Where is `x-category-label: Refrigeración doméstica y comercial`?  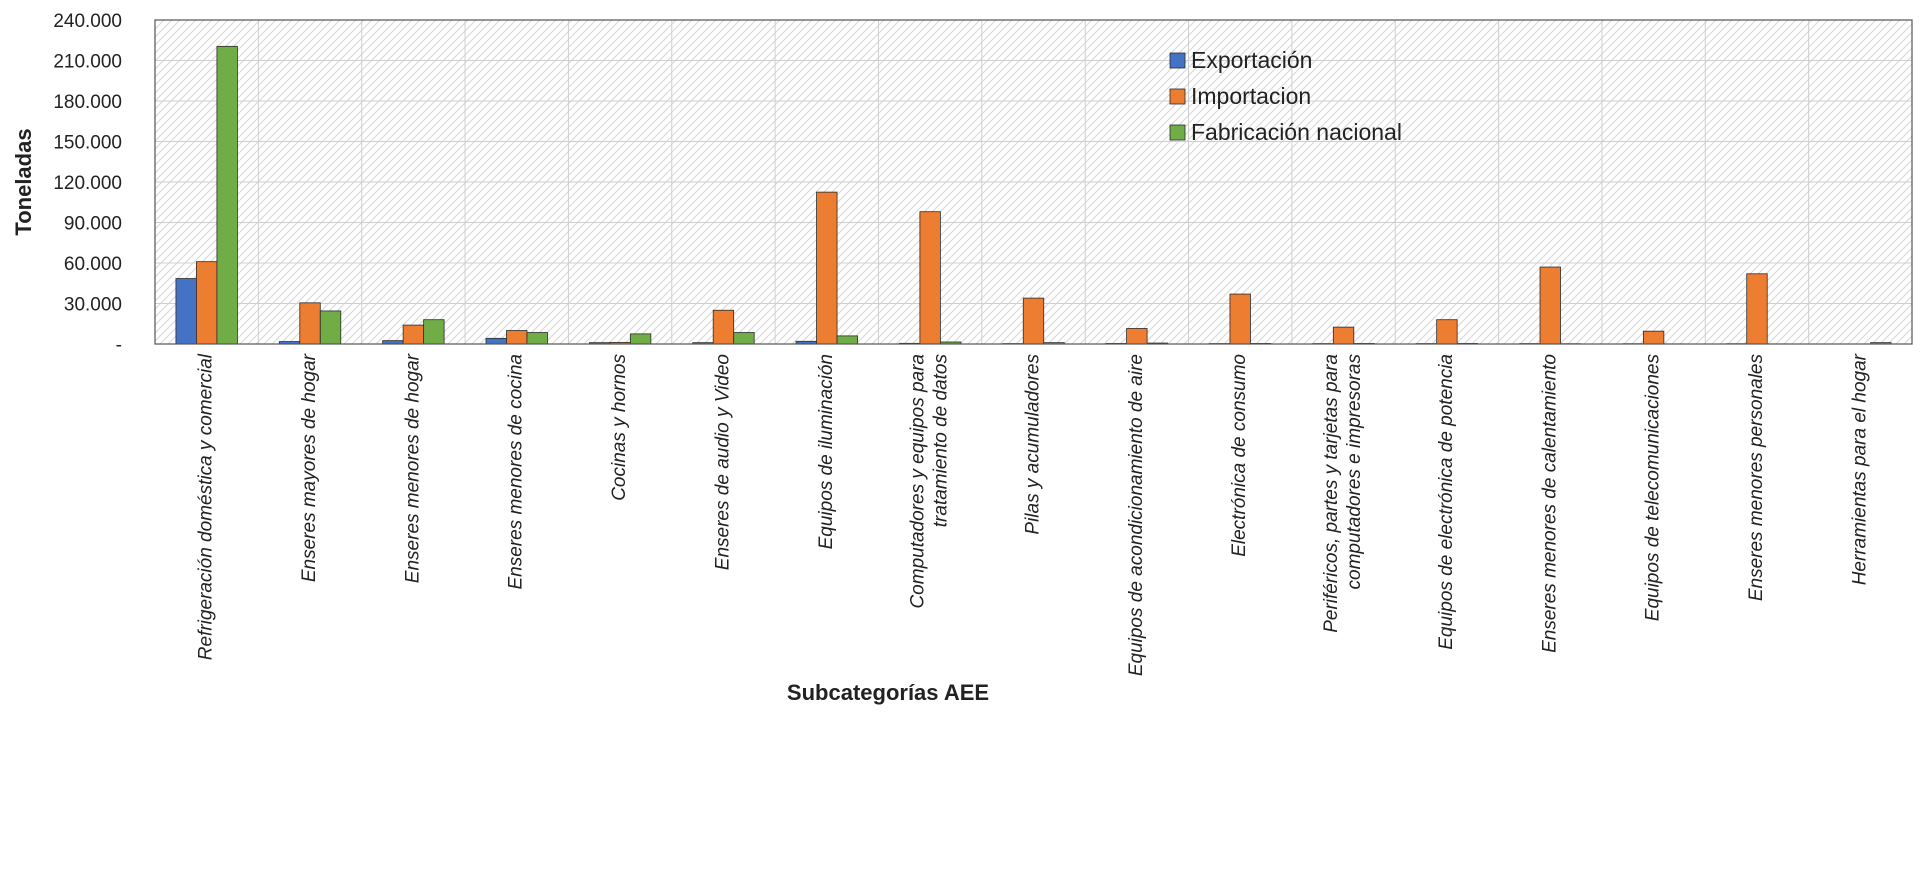
x-category-label: Refrigeración doméstica y comercial is located at coordinates (206, 506).